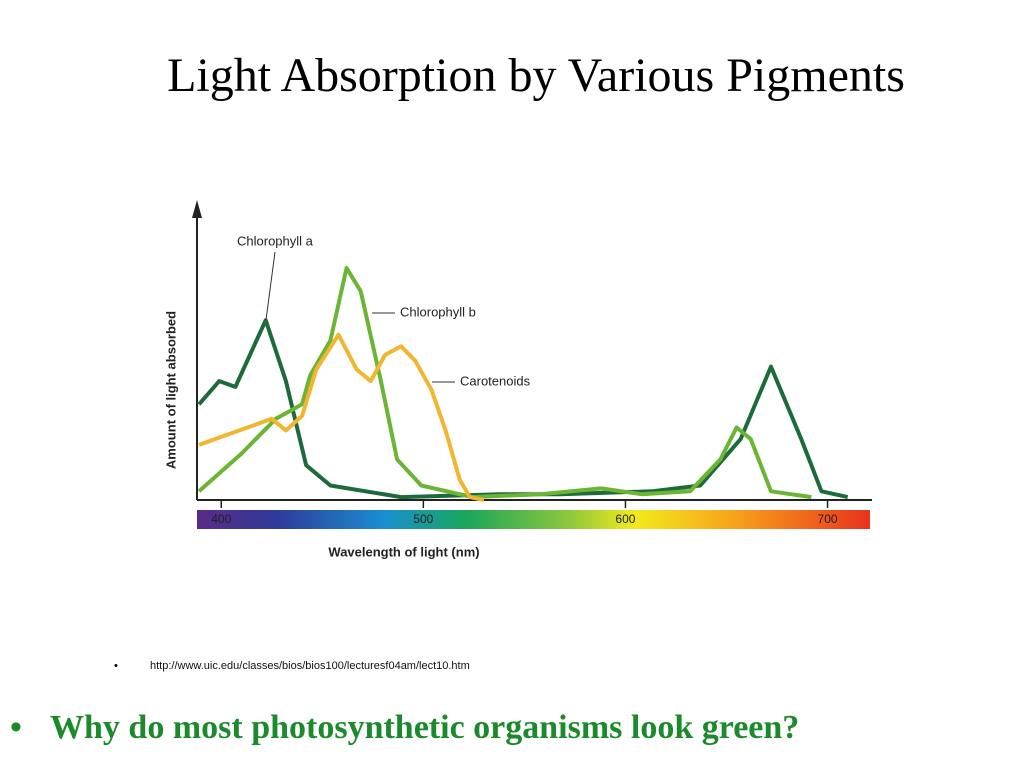  Describe the element at coordinates (403, 551) in the screenshot. I see `x-axis-label: Wavelength of light (nm)` at that location.